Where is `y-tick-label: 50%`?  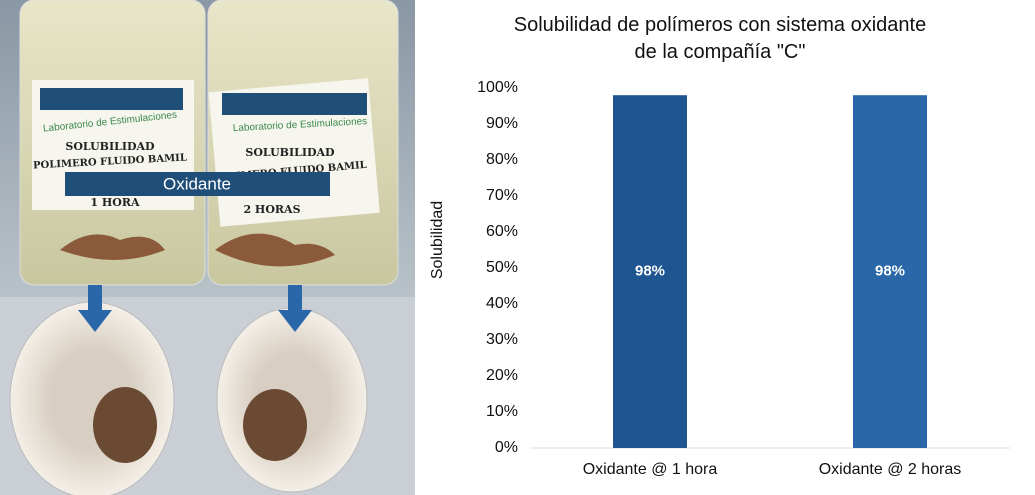
y-tick-label: 50% is located at coordinates (502, 267).